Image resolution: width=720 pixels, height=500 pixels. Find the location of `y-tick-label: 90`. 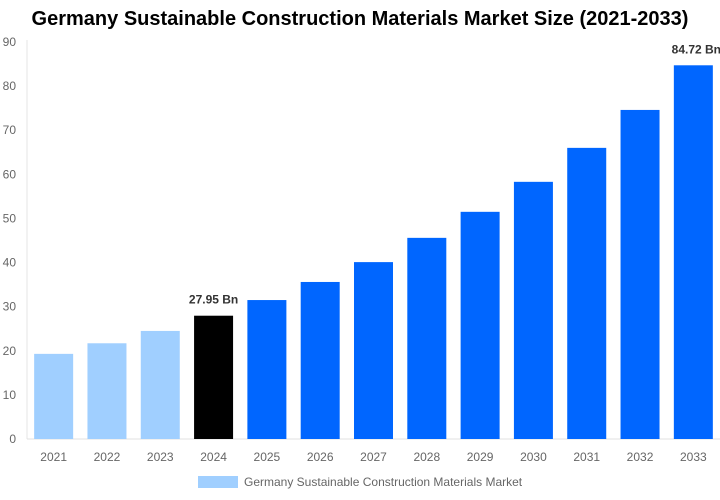

y-tick-label: 90 is located at coordinates (10, 42).